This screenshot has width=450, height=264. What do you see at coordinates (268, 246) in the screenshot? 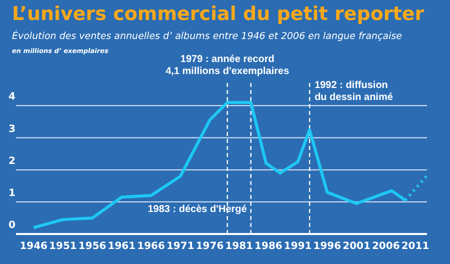
I see `x-tick-label: 1986` at bounding box center [268, 246].